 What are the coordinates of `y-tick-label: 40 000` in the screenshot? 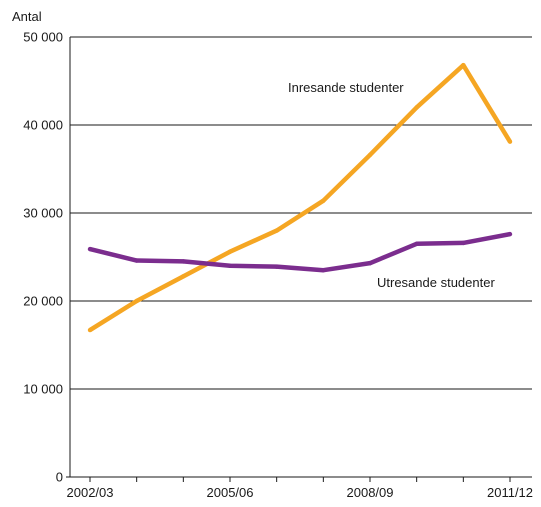 It's located at (43, 125).